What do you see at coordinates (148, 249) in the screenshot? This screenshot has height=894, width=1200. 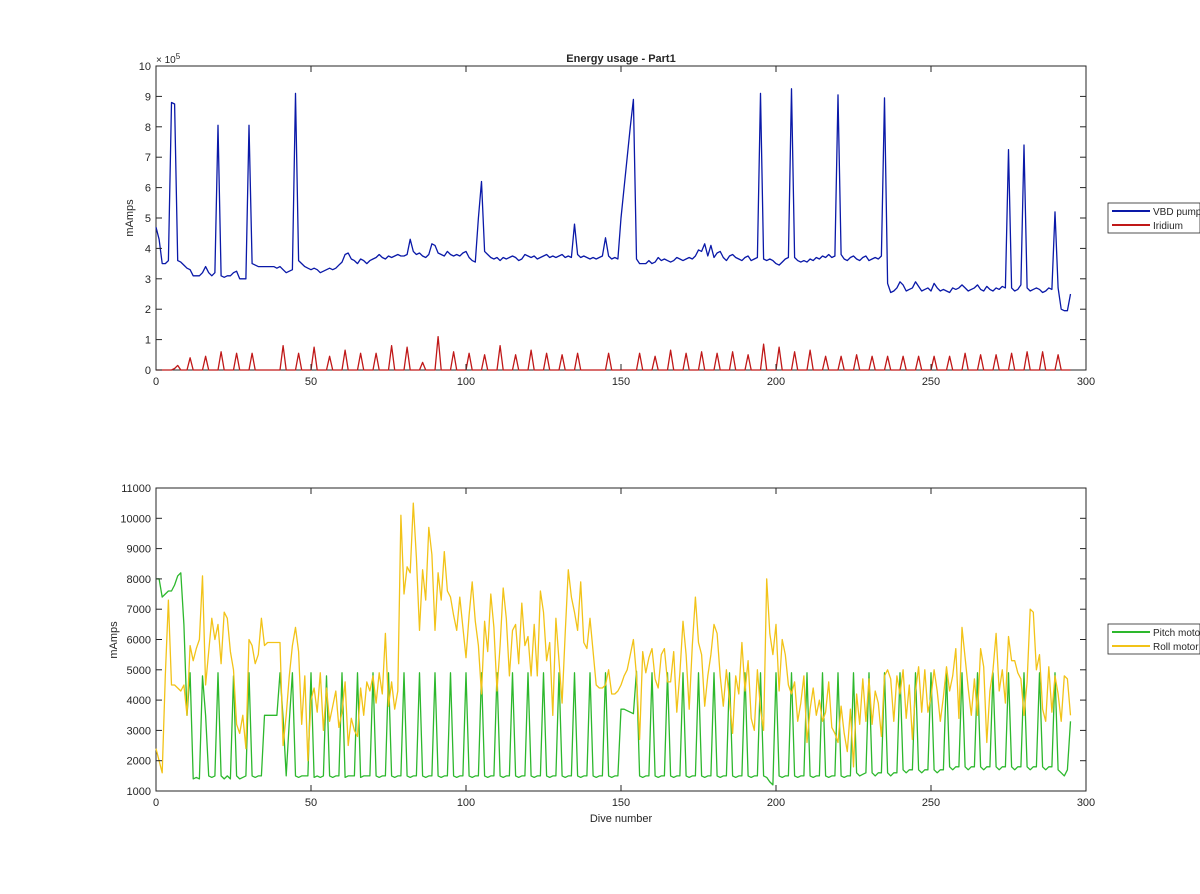 I see `top-y-tick-label: 4` at bounding box center [148, 249].